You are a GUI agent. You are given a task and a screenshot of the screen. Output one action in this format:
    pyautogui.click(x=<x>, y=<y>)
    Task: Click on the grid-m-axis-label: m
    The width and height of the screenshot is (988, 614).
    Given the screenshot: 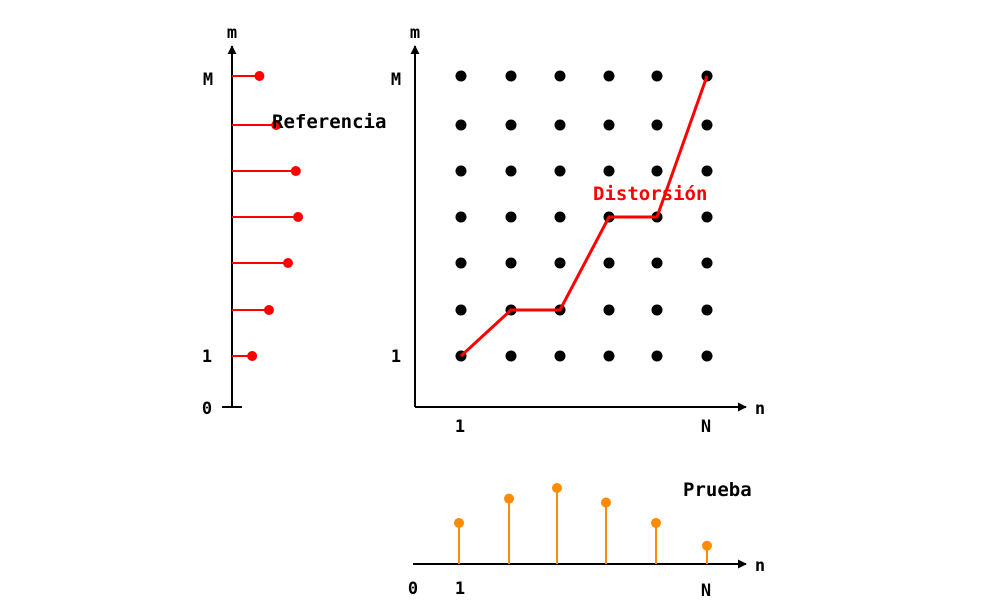 What is the action you would take?
    pyautogui.click(x=415, y=33)
    